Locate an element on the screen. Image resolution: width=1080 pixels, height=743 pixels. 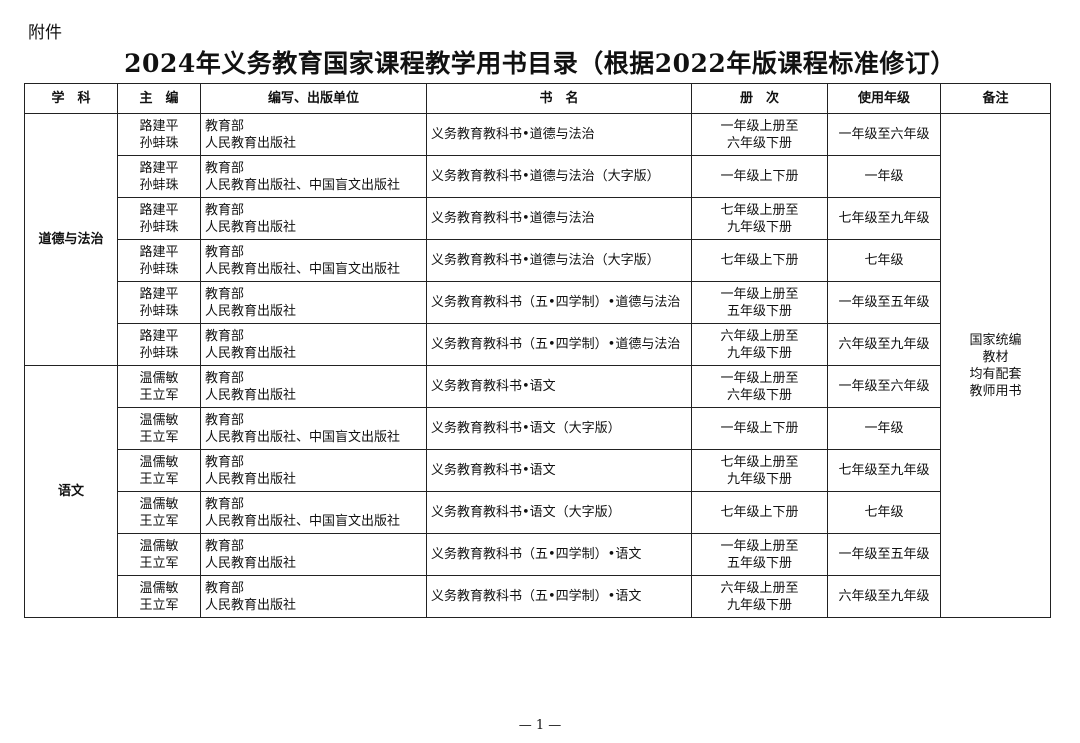
book-title-cell: 义务教育教科书（五•四学制）•语文 is located at coordinates (559, 596).